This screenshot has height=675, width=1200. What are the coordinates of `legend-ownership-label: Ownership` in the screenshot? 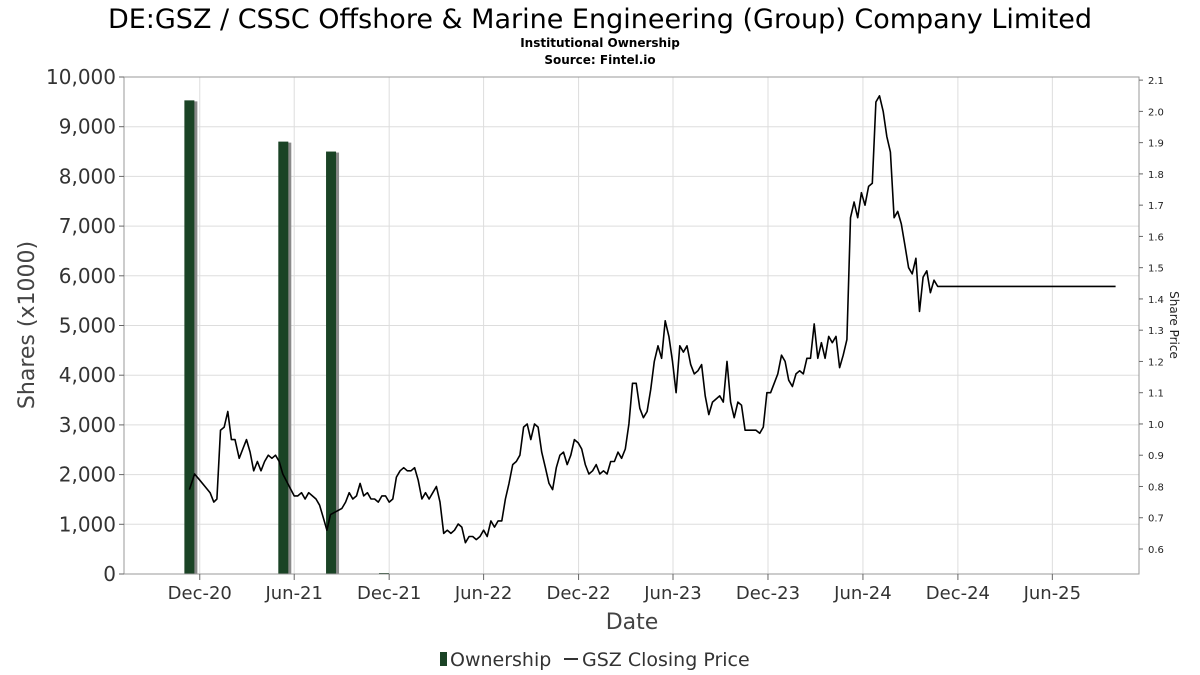 It's located at (500, 660).